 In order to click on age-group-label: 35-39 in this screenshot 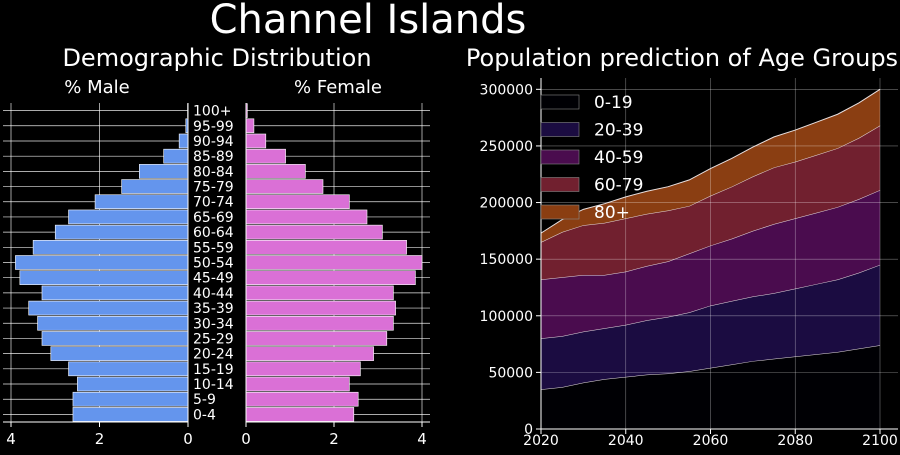, I will do `click(213, 309)`.